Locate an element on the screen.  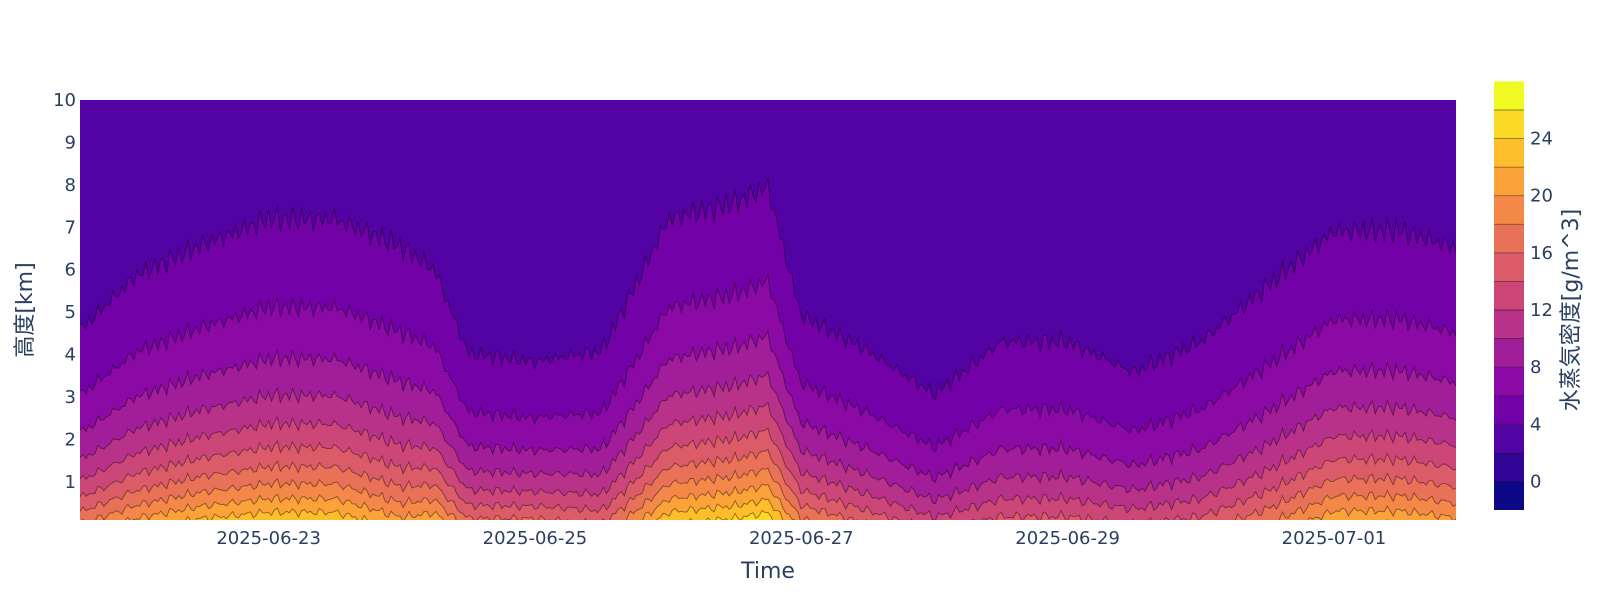
y-axis-ticks: 1 2 3 4 5 6 7 8 9 10 is located at coordinates (64, 291).